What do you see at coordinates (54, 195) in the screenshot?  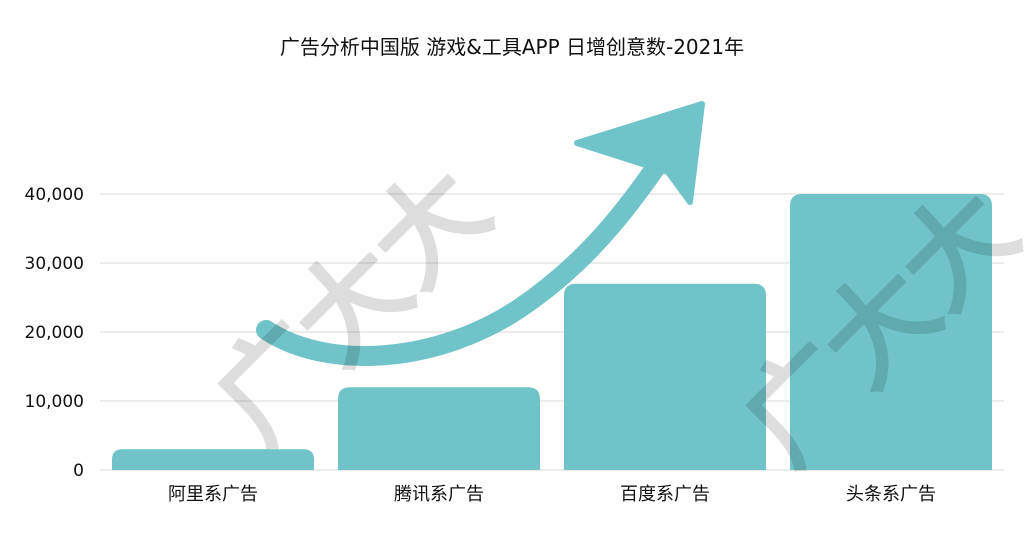 I see `y-tick-label: 40,000` at bounding box center [54, 195].